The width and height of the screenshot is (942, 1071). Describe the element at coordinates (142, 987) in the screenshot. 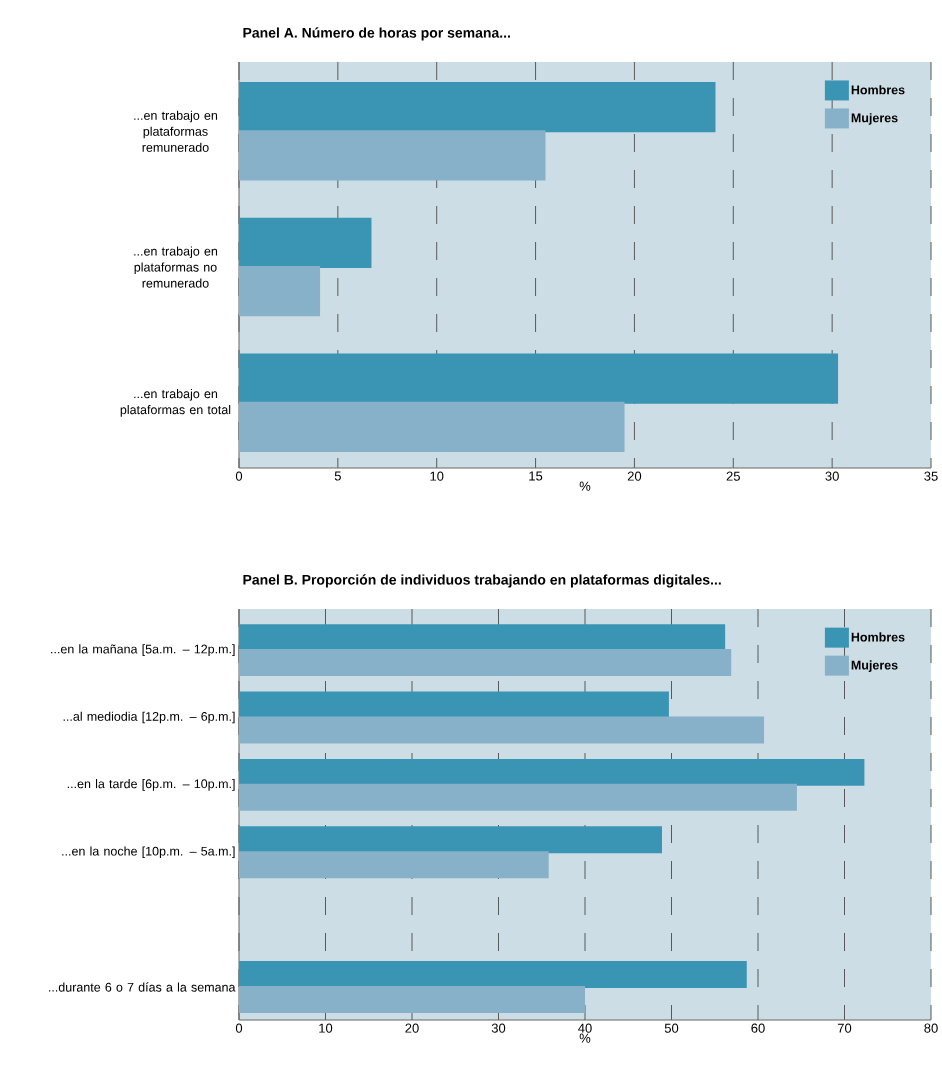

I see `y-tick-label: ...durante 6 o 7 días a la semana` at that location.